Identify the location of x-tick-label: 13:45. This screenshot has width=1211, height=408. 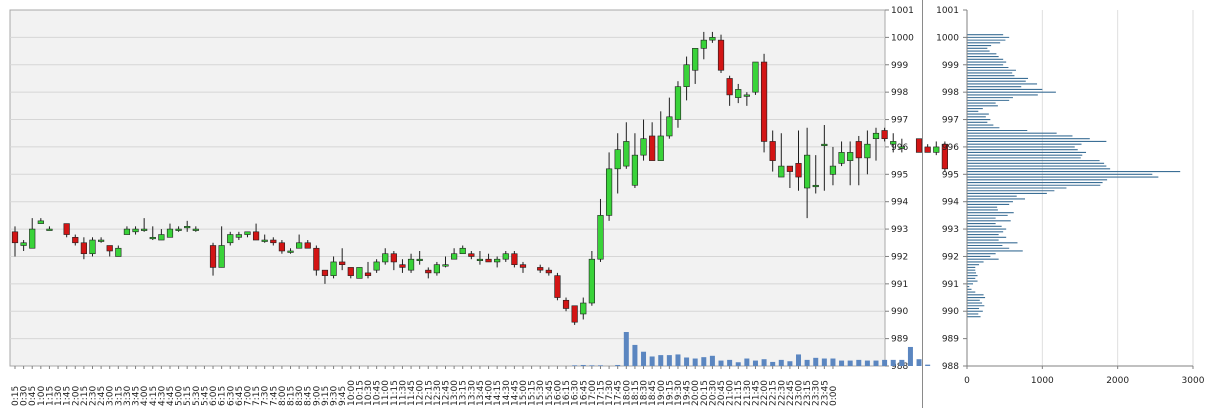
(481, 393).